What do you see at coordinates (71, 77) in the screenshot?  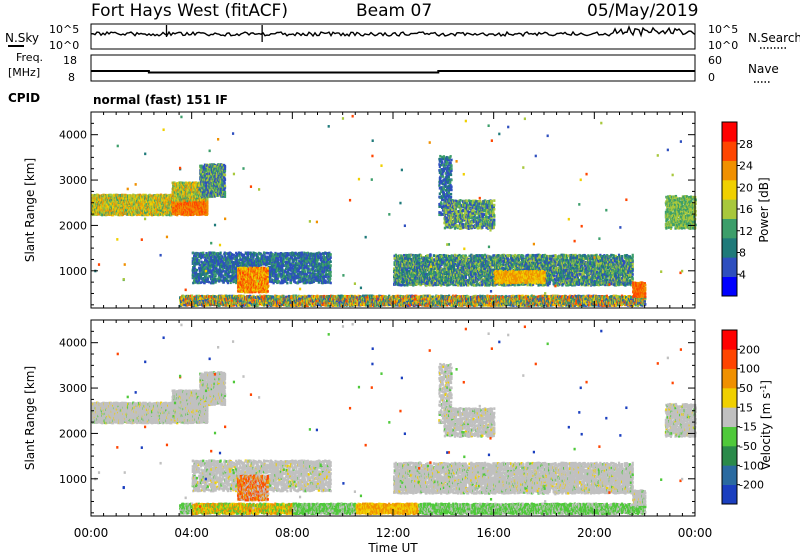 I see `freq-tick-bottom: 8` at bounding box center [71, 77].